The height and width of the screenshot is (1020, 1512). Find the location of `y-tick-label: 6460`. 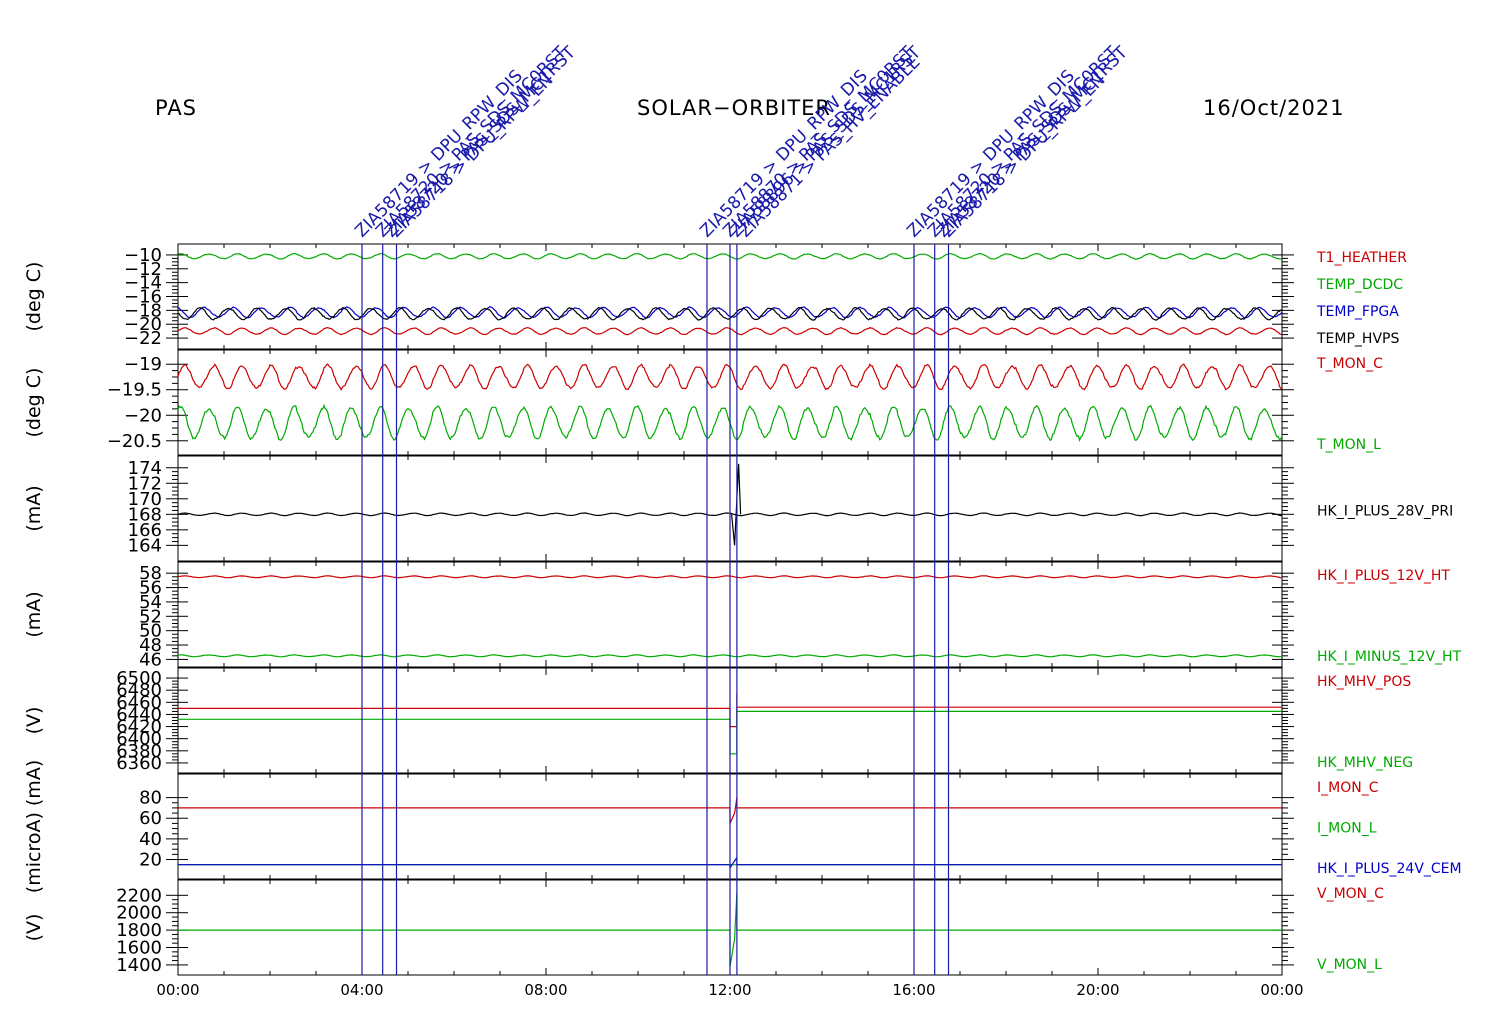

y-tick-label: 6460 is located at coordinates (139, 702).